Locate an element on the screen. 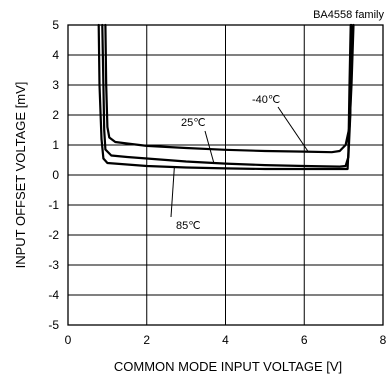  x-tick-label: 2 is located at coordinates (146, 340).